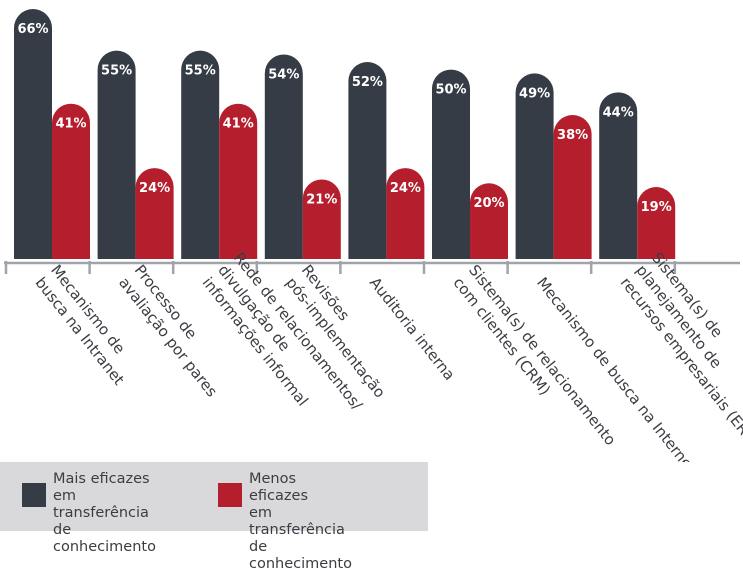 This screenshot has width=743, height=573. I want to click on data-label-s1-2: 55%, so click(116, 71).